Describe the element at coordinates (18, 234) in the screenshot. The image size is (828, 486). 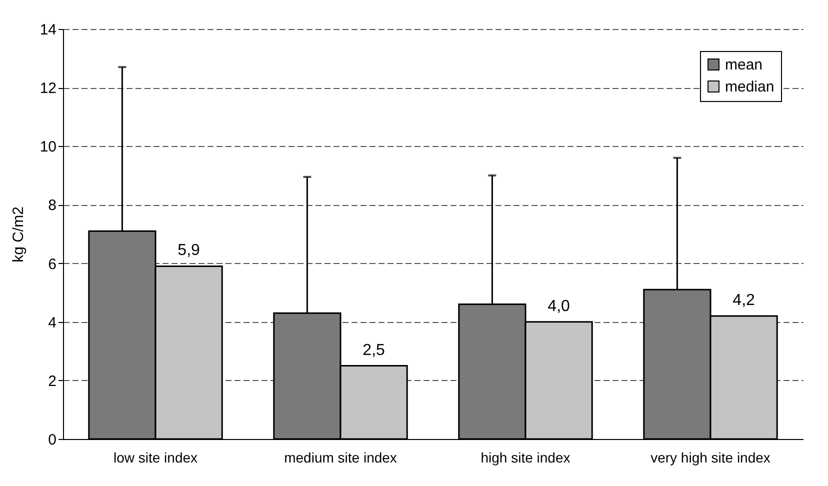
I see `y-axis-title: kg C/m2` at that location.